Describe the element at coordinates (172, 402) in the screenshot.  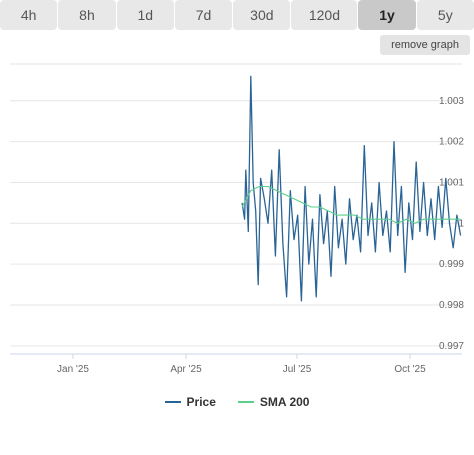
I see `legend-price-swatch` at that location.